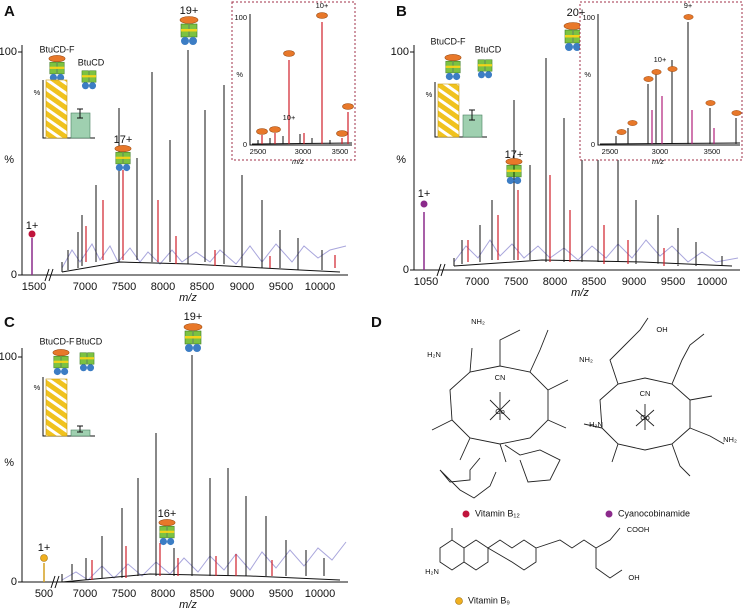 The height and width of the screenshot is (611, 748). I want to click on compound-name: Cyanocobinamide, so click(654, 513).